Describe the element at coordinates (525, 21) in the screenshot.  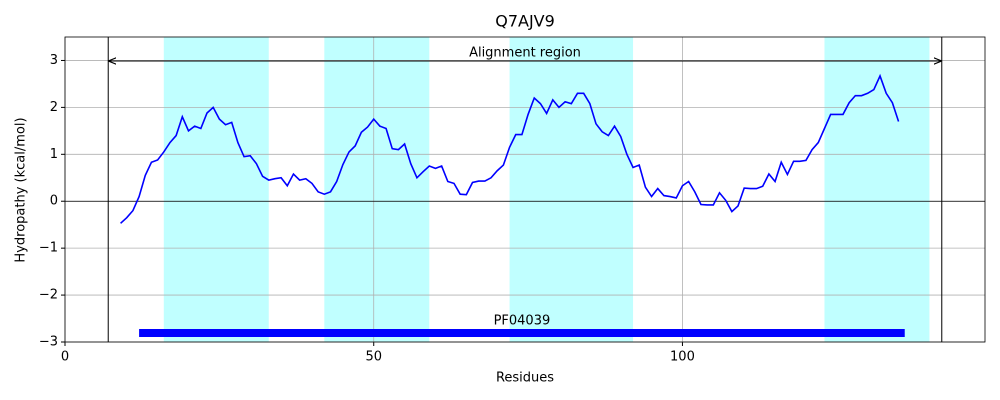
I see `chart-title: Q7AJV9` at that location.